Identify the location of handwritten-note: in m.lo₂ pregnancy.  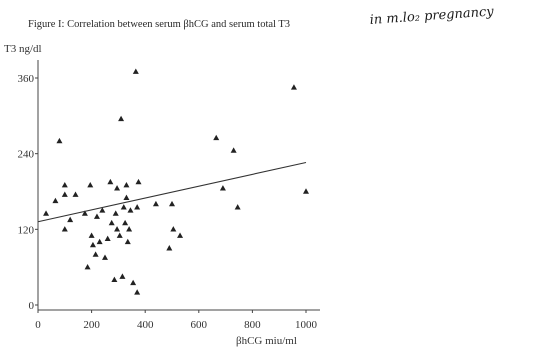
(432, 16).